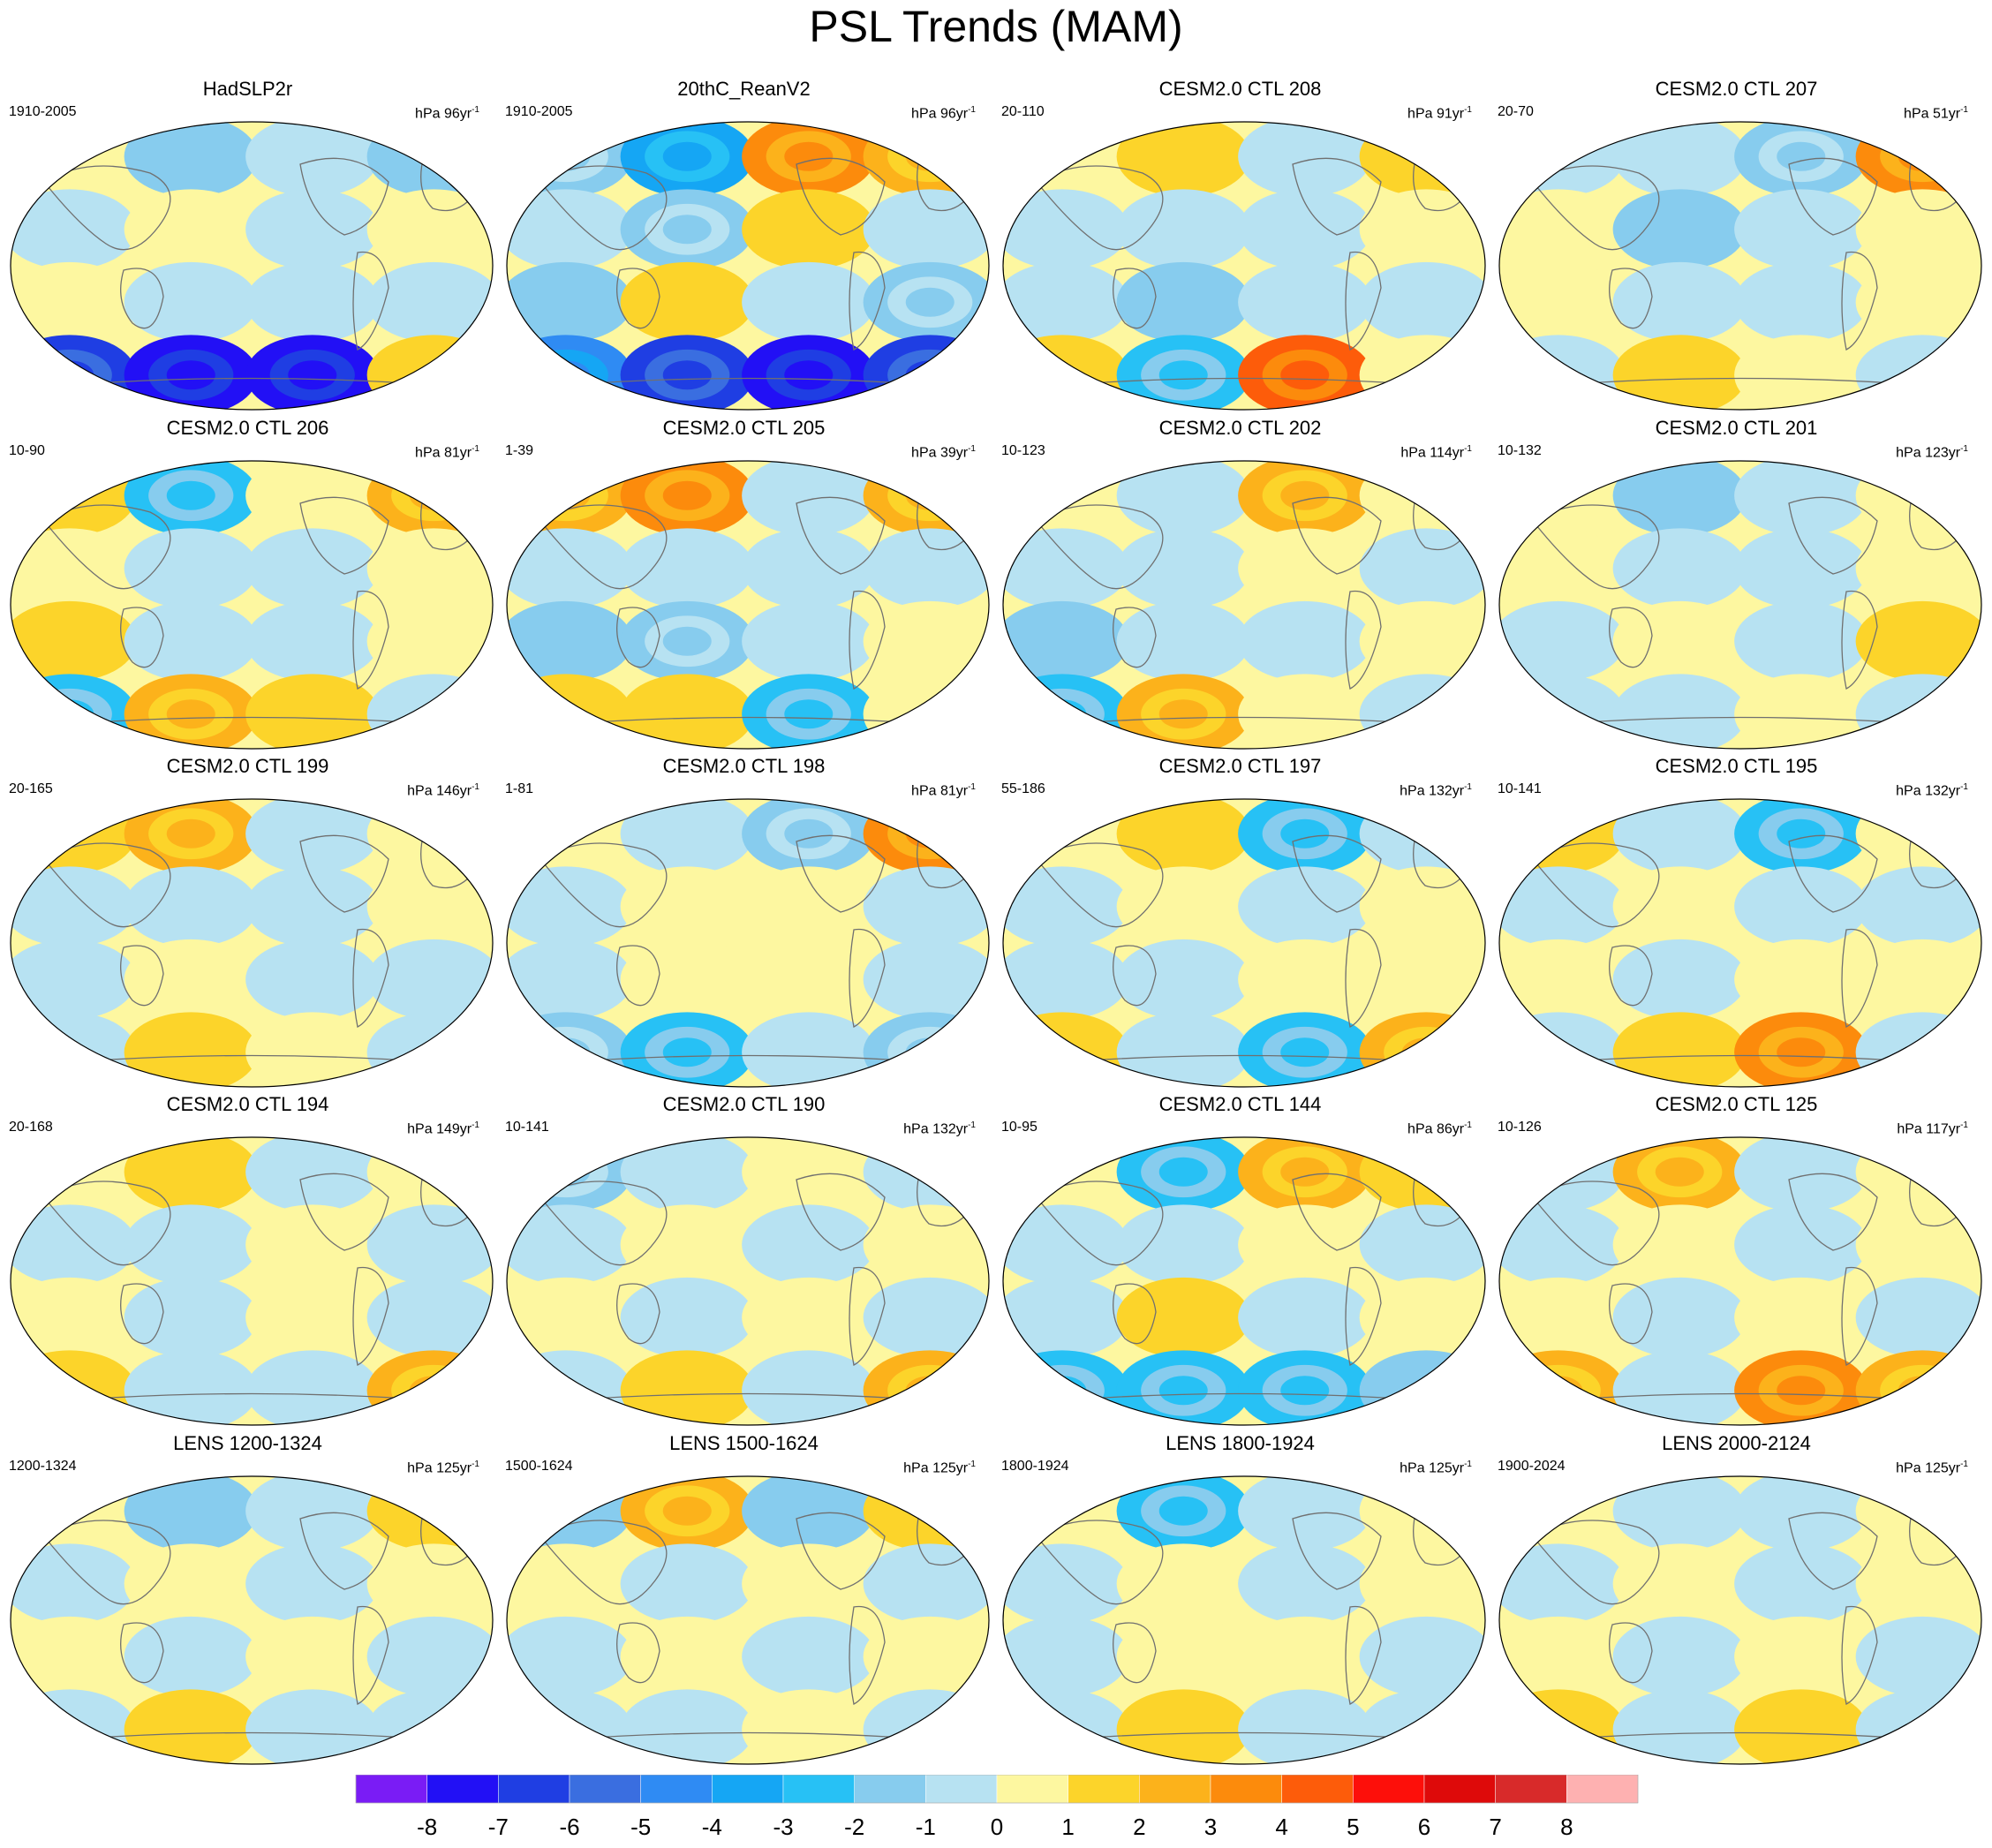  I want to click on map-panel: CESM2.0 CTL 208 20-110 hPa 91yr-1, so click(1240, 244).